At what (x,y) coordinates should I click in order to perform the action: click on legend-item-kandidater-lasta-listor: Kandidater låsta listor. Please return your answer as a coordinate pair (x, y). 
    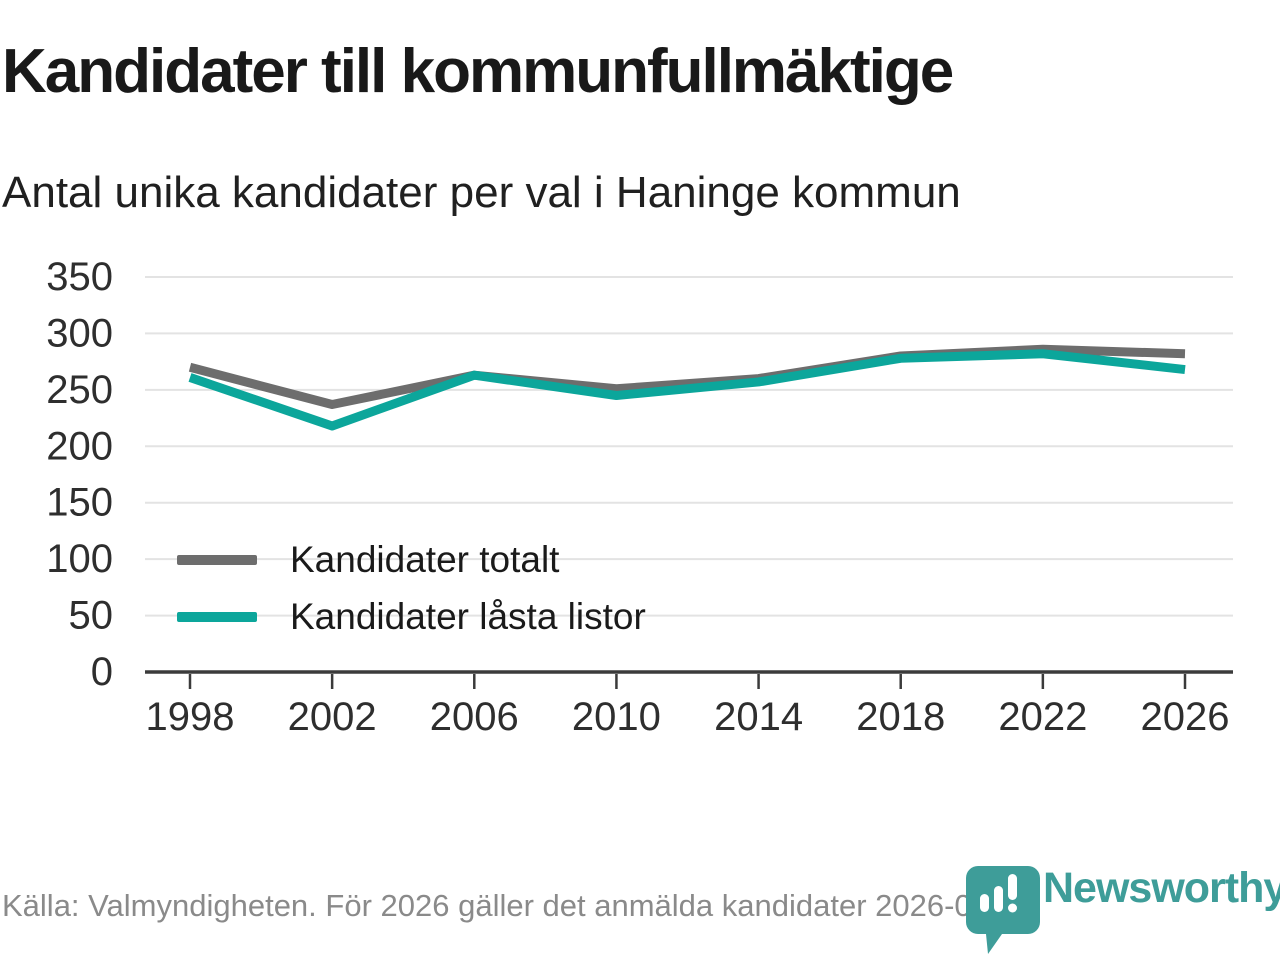
    Looking at the image, I should click on (411, 616).